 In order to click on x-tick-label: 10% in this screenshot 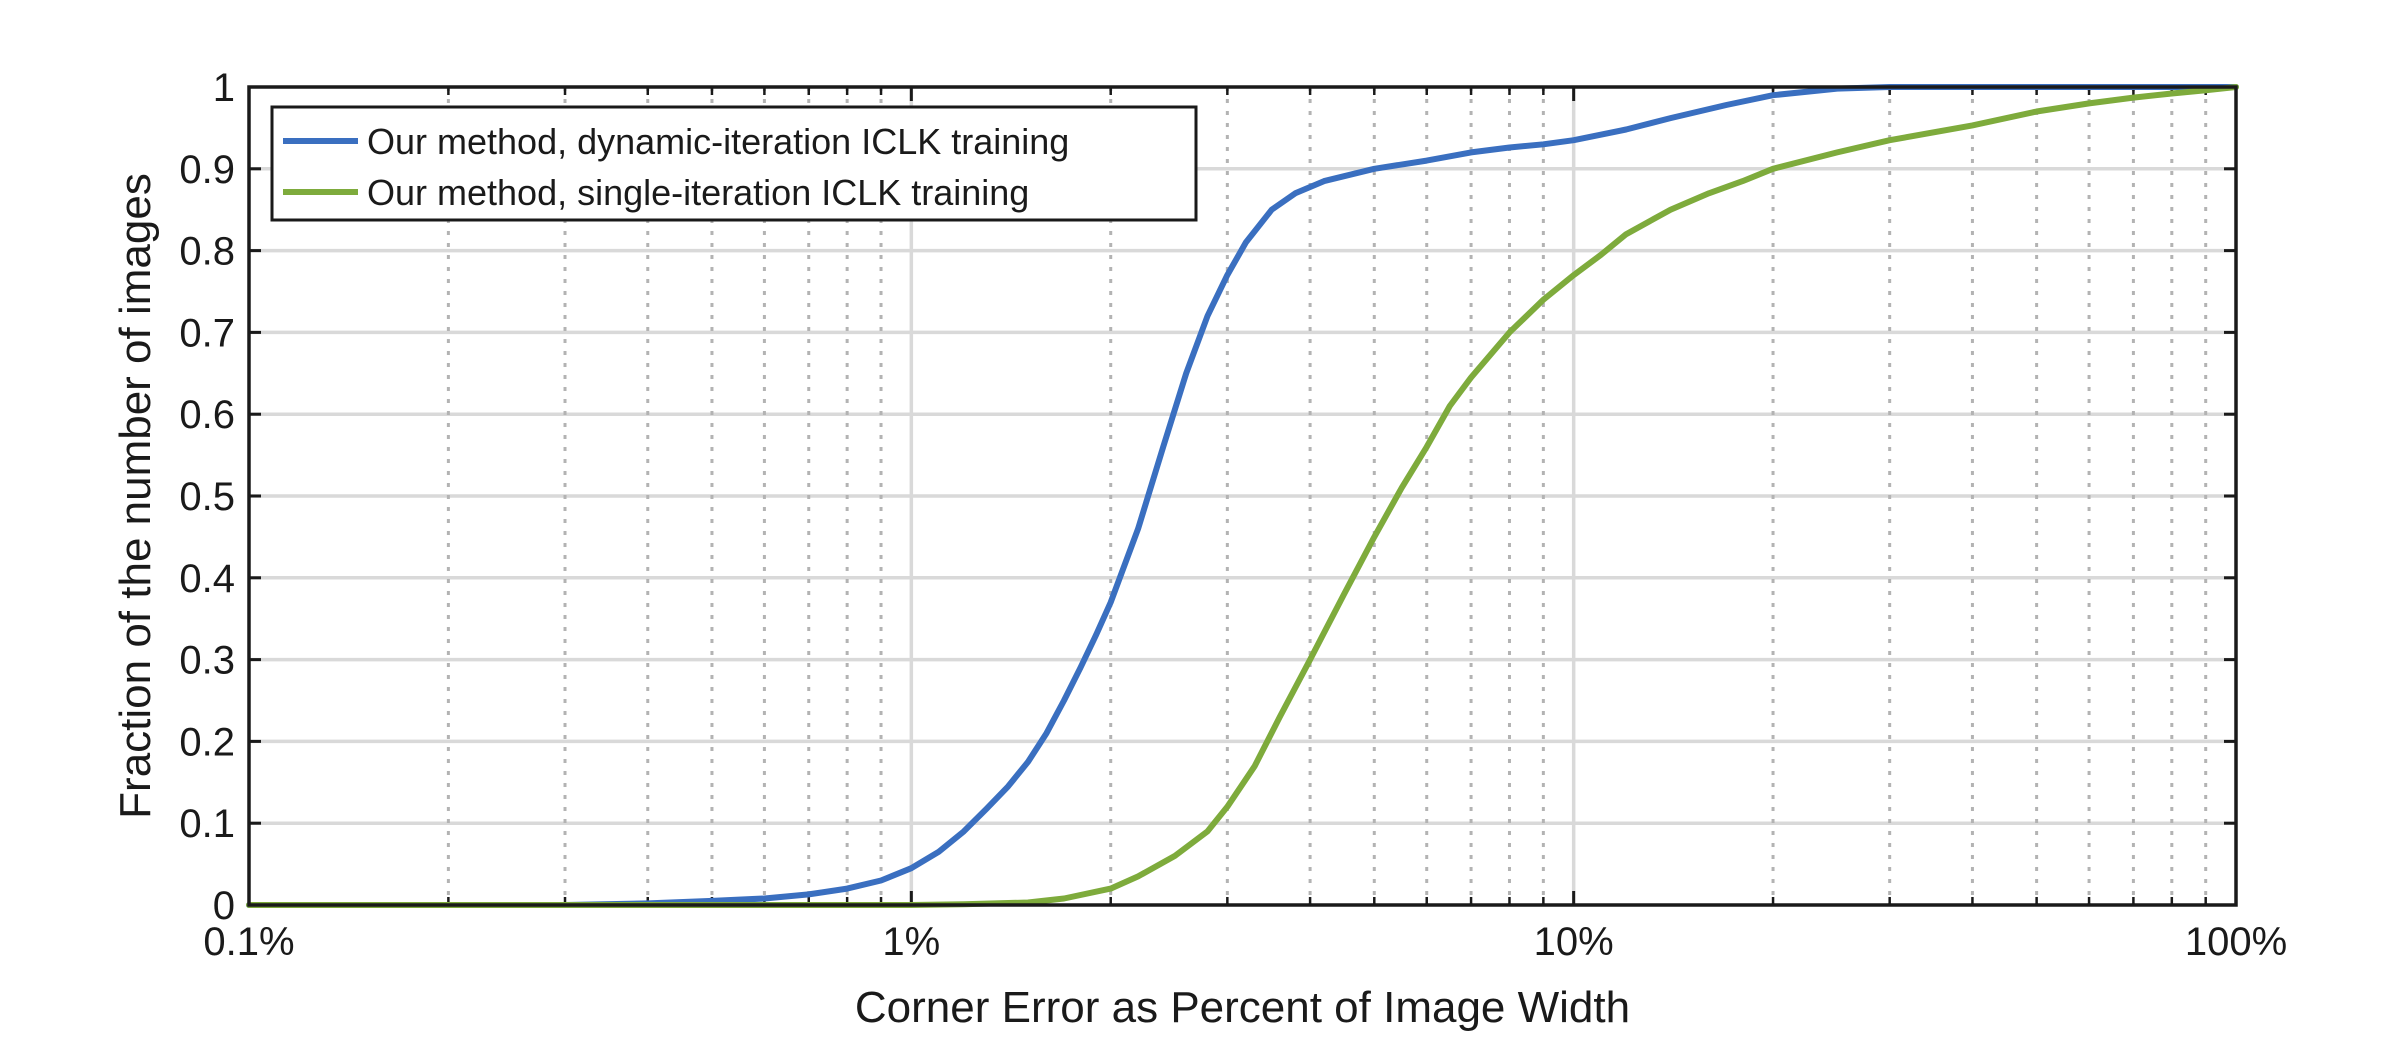, I will do `click(1574, 942)`.